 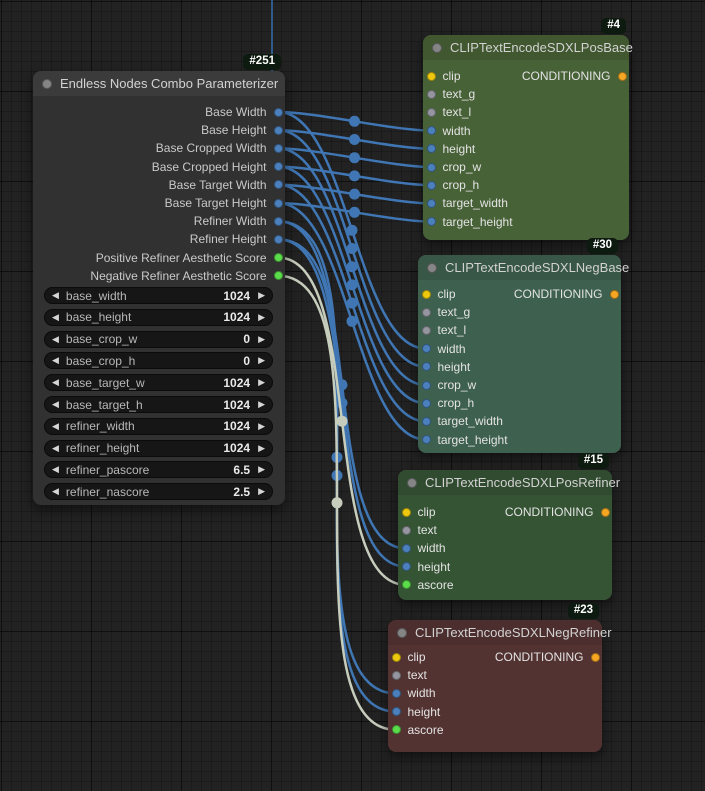 I want to click on widget-base_target_w: ◀ base_target_w 1024 ▶, so click(x=158, y=383).